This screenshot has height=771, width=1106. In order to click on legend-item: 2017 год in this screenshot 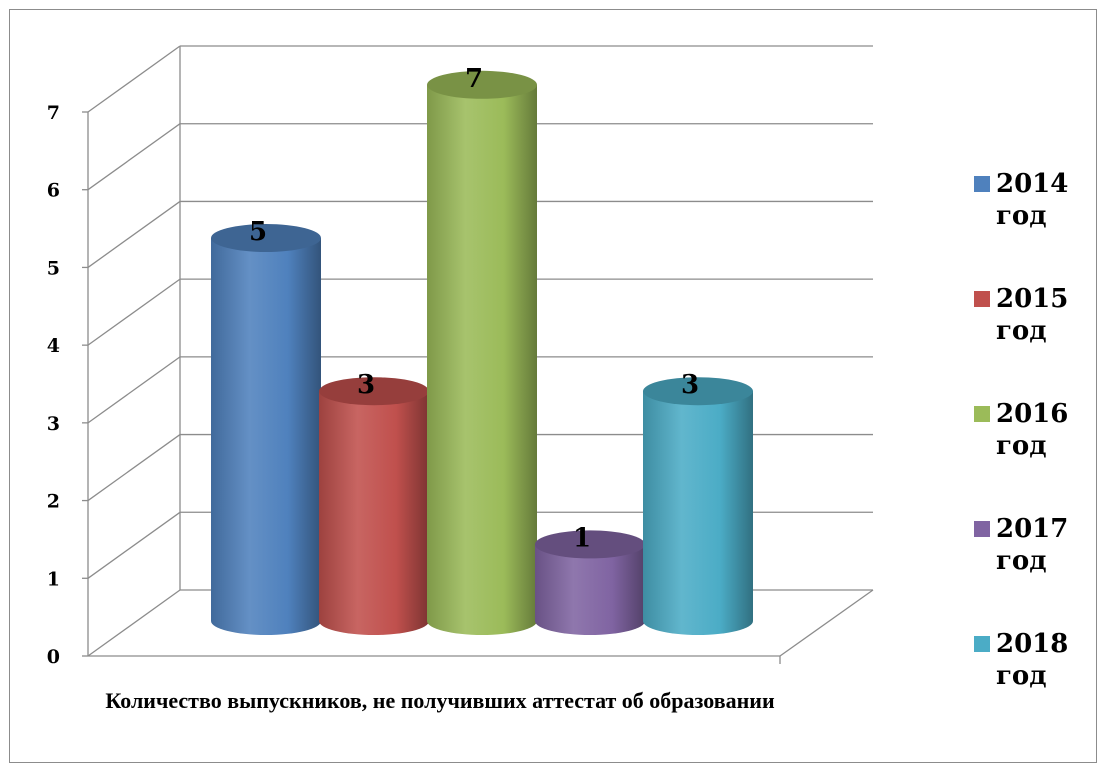, I will do `click(1035, 556)`.